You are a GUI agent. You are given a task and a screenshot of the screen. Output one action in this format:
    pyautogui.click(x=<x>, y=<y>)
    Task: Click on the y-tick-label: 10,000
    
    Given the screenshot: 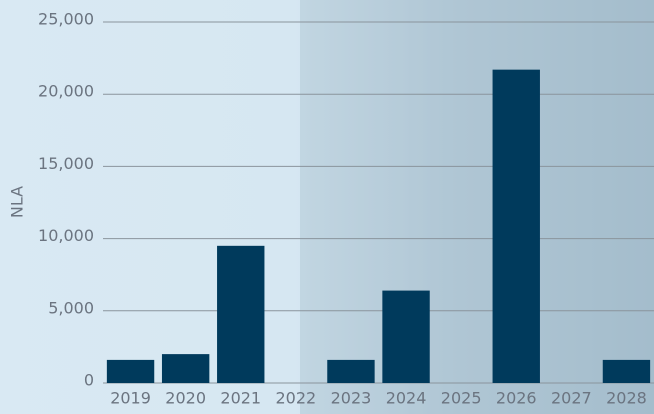 What is the action you would take?
    pyautogui.click(x=66, y=235)
    